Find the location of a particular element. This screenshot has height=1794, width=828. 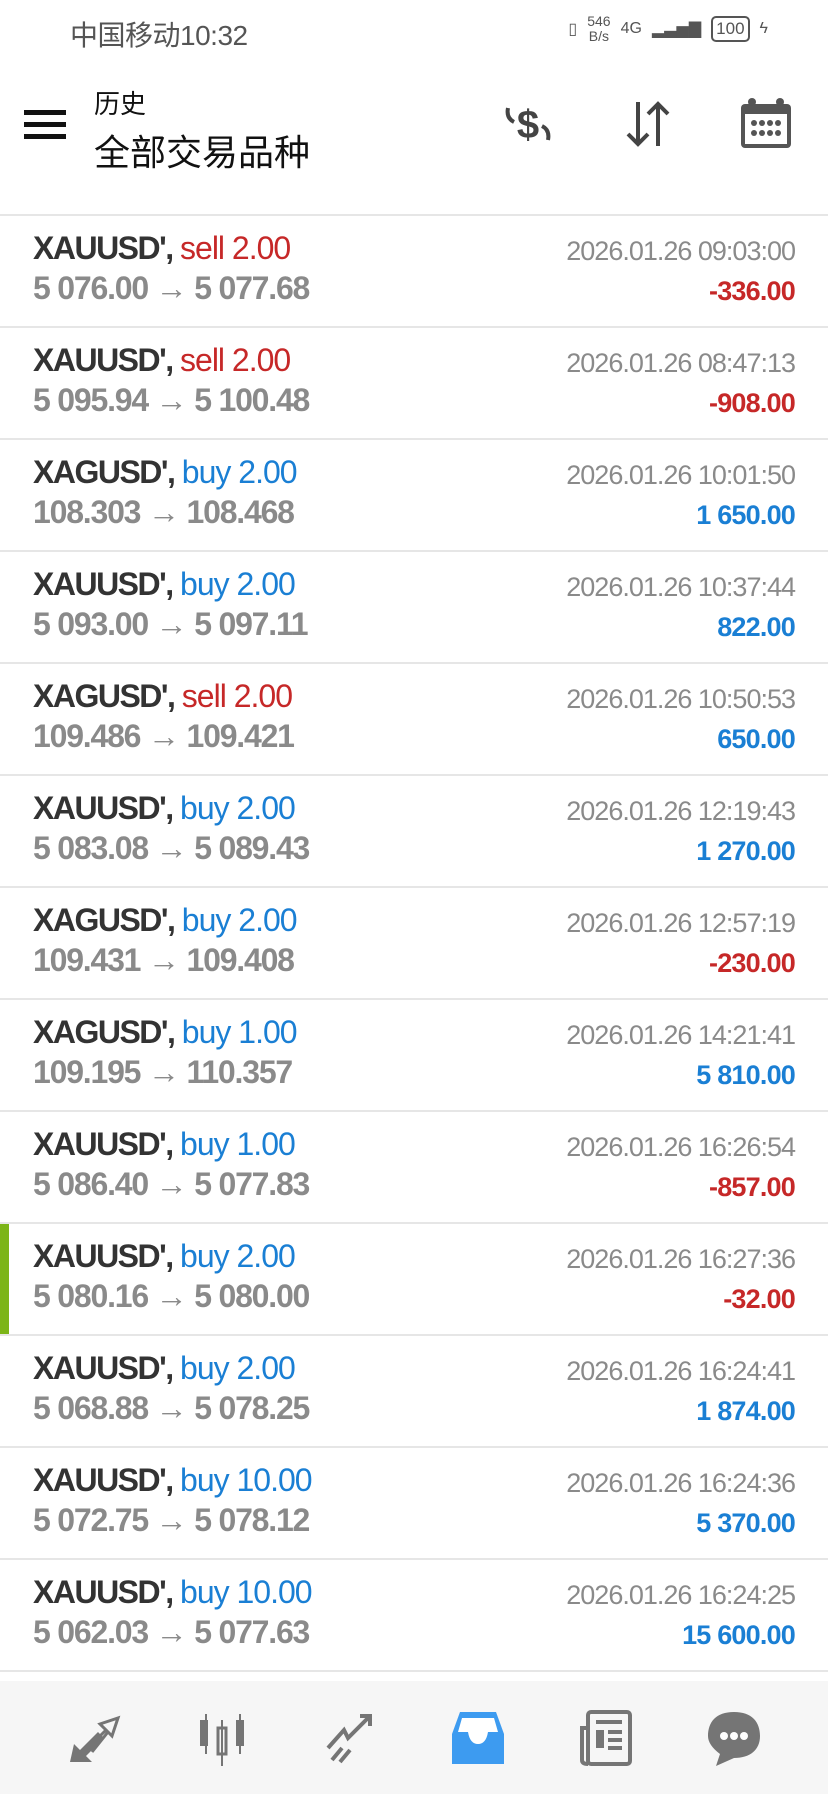

trade-time: 2026.01.26 10:50:53 is located at coordinates (681, 699).